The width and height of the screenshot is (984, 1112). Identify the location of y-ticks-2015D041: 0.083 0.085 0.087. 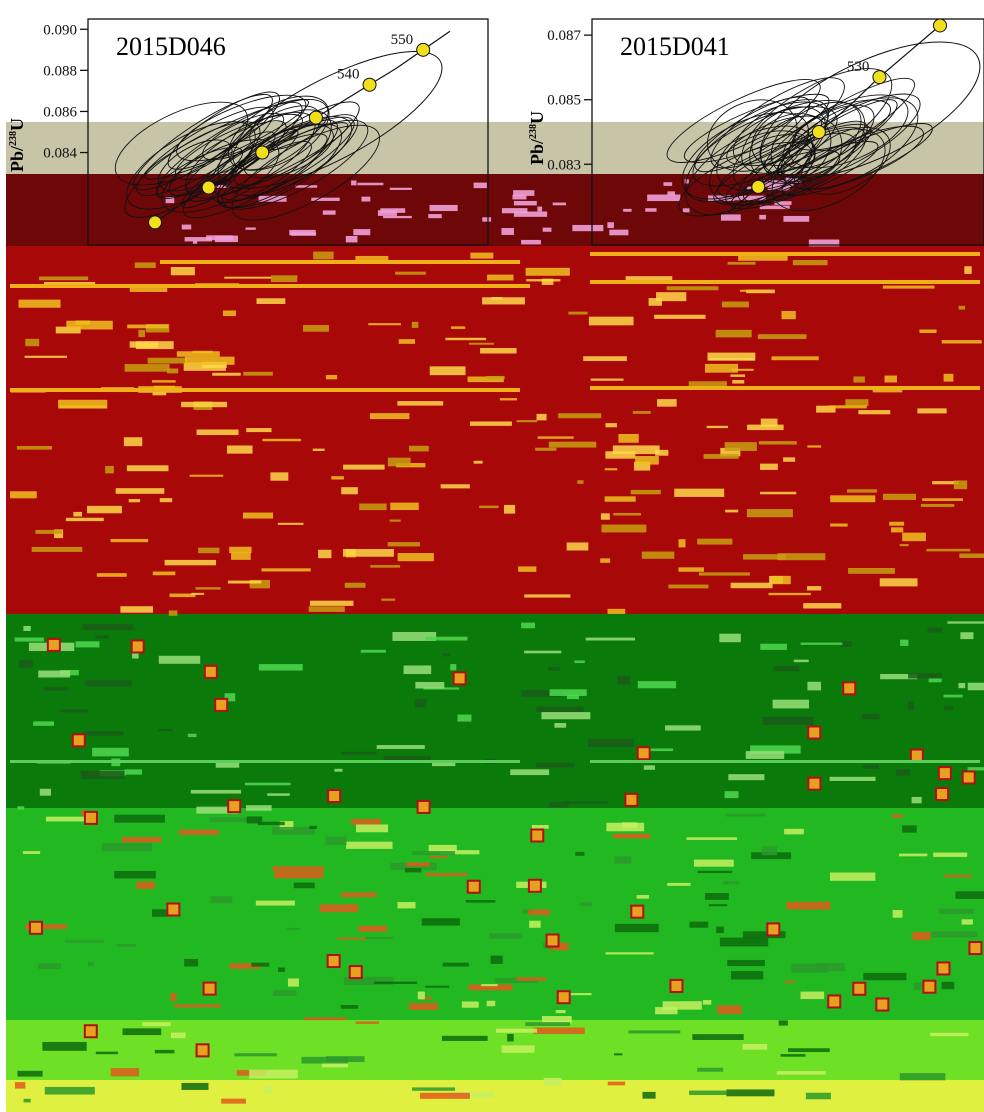
(569, 100).